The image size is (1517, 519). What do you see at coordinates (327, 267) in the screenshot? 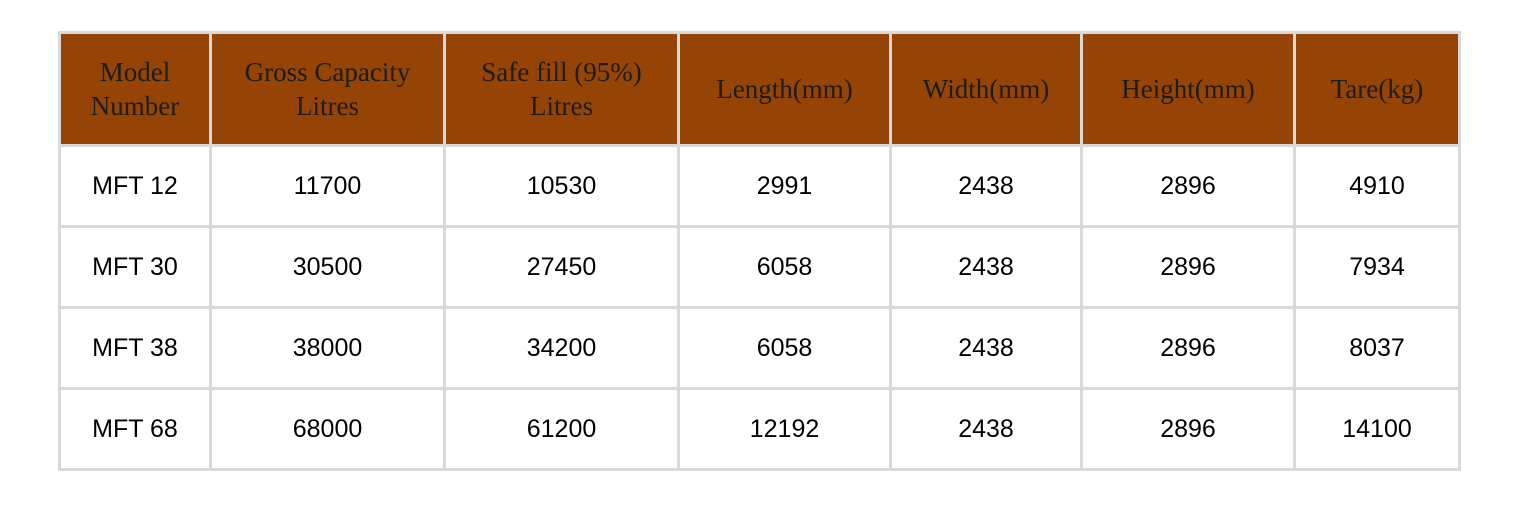
I see `table-cell: 30500` at bounding box center [327, 267].